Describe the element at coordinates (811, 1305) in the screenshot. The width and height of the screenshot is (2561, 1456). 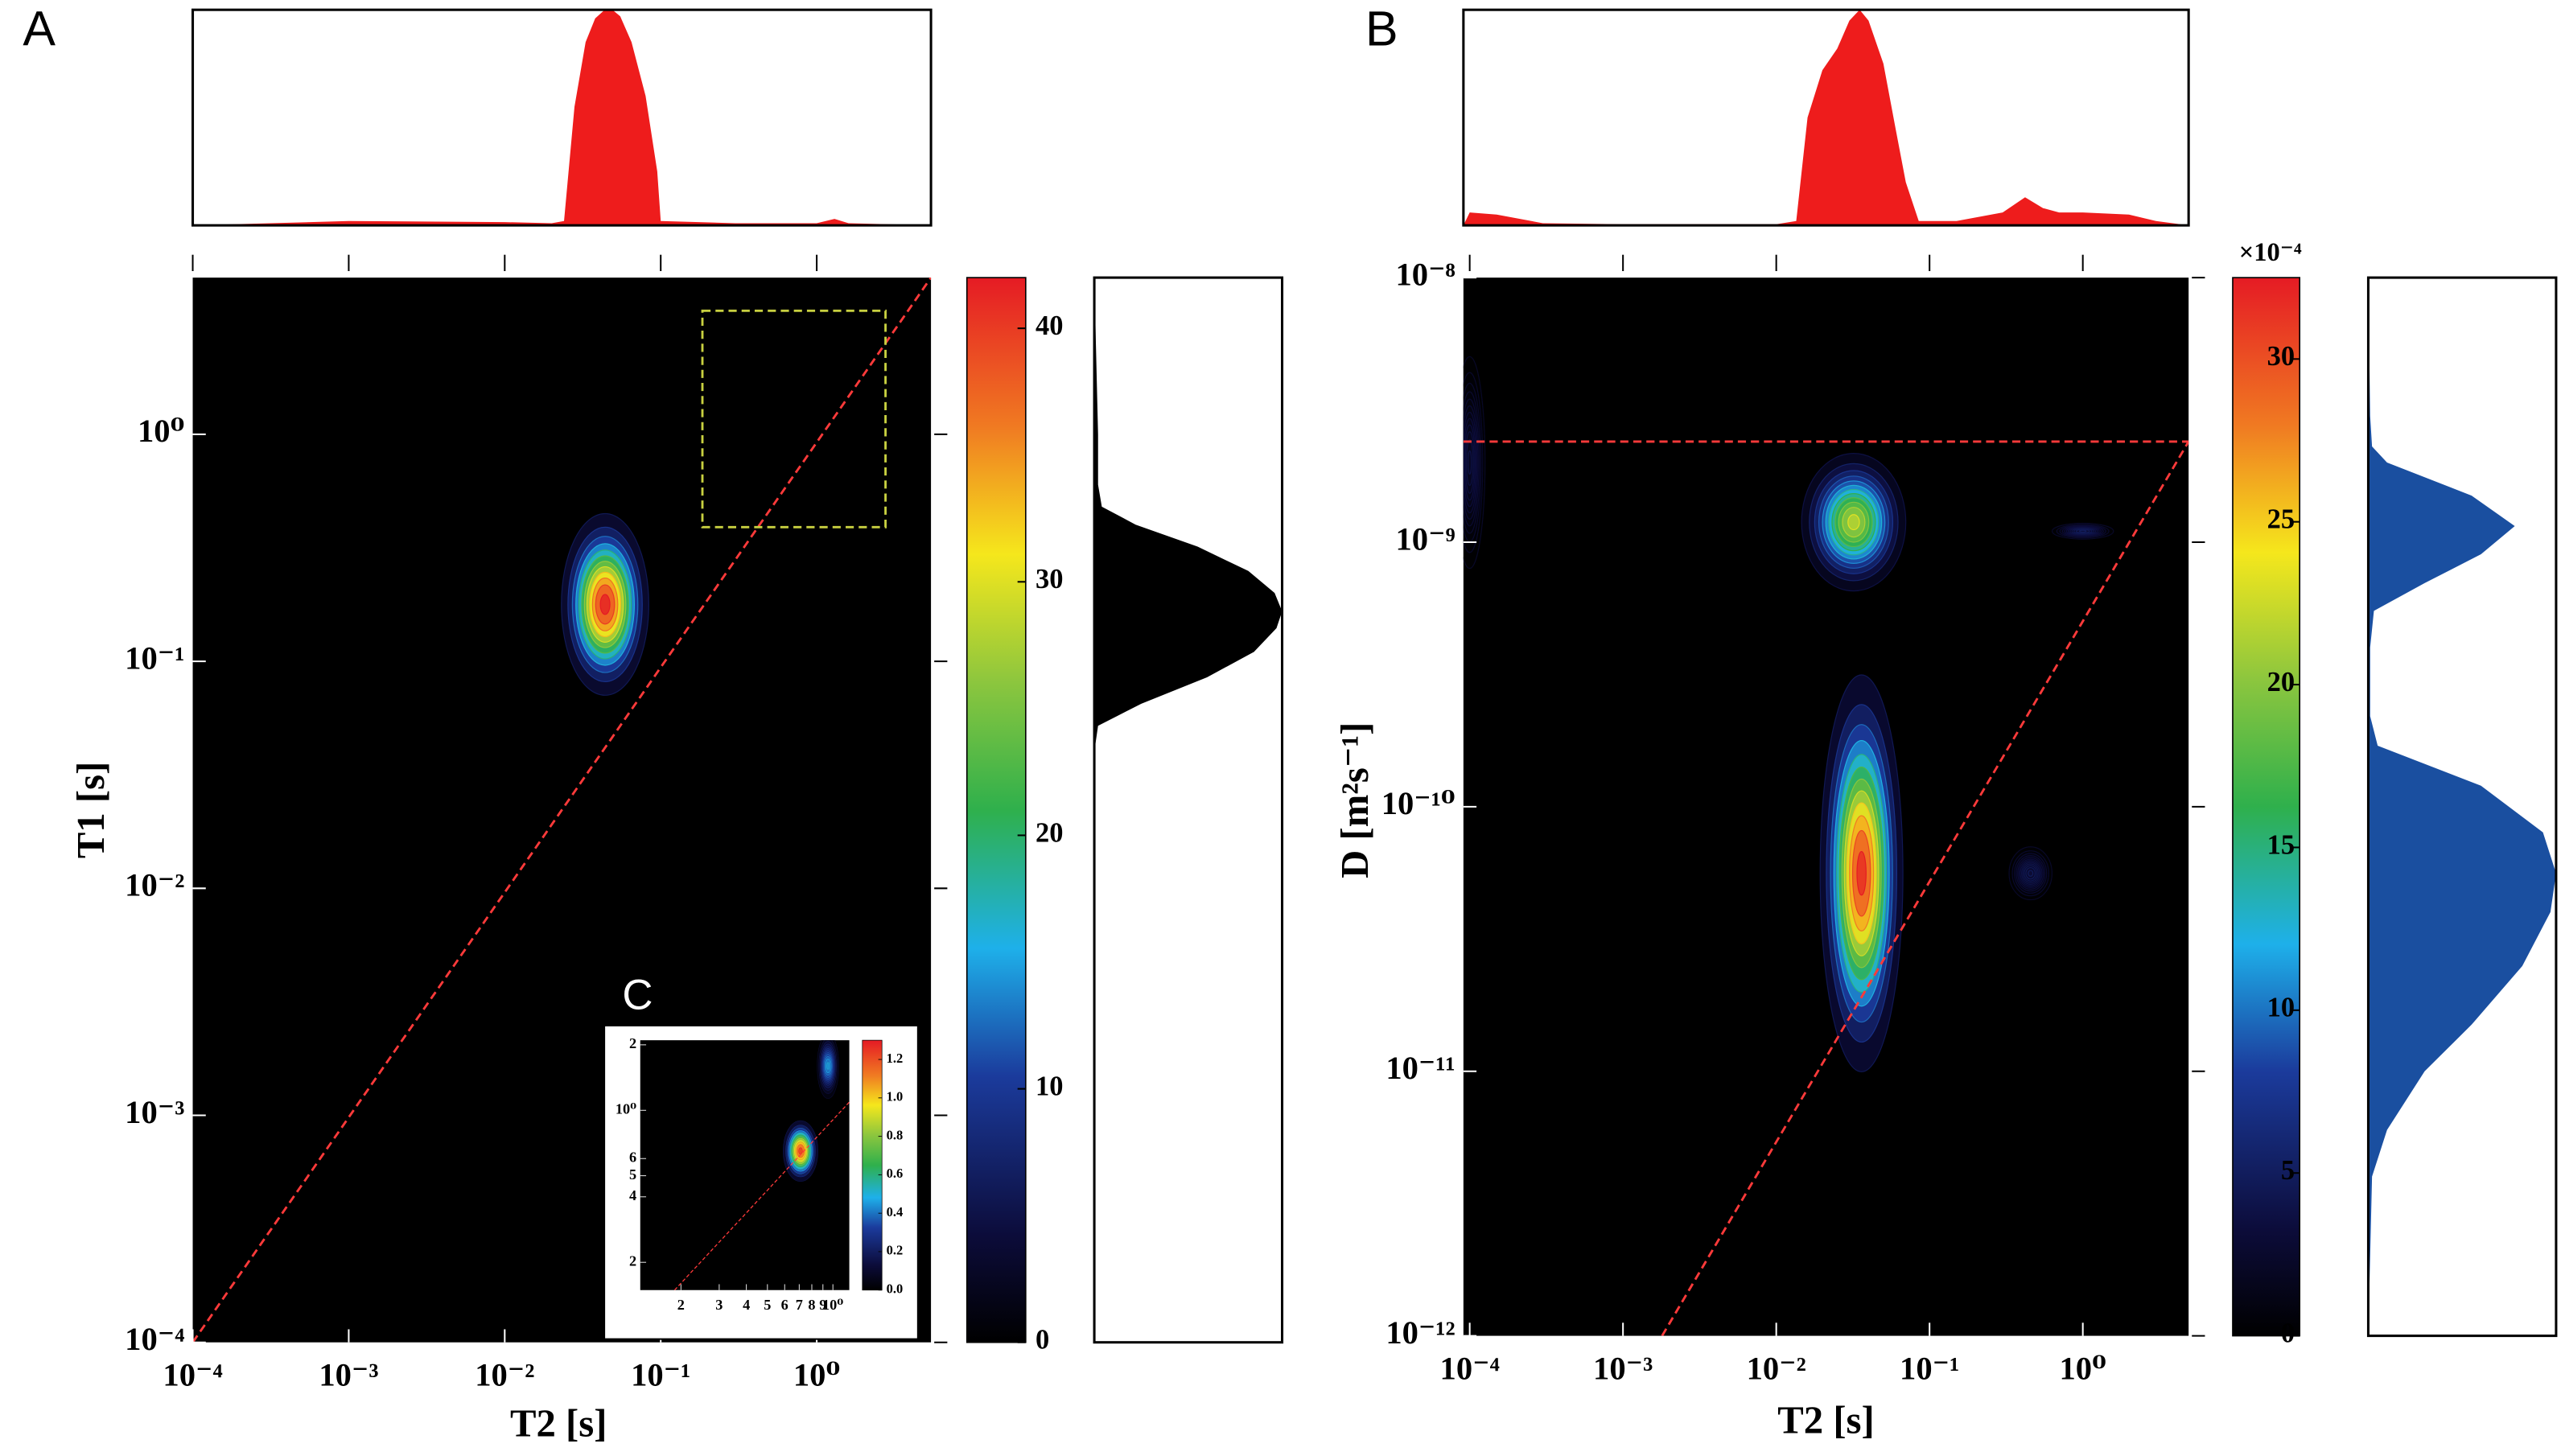
I see `x-tick-label: 8` at that location.